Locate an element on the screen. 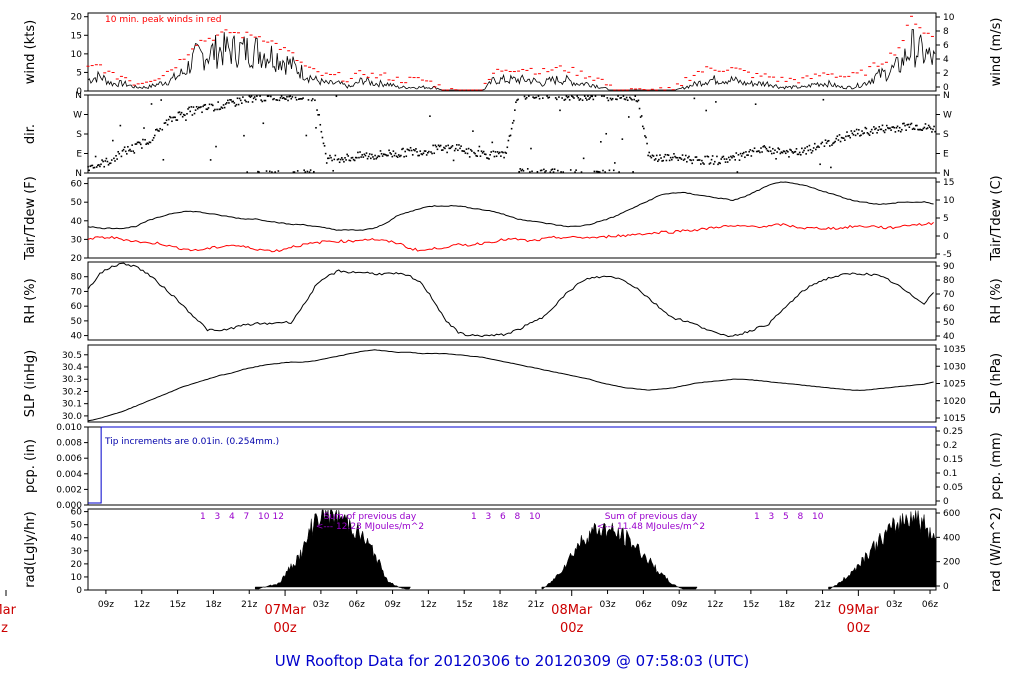  y-tick-label: 30.5 is located at coordinates (72, 356).